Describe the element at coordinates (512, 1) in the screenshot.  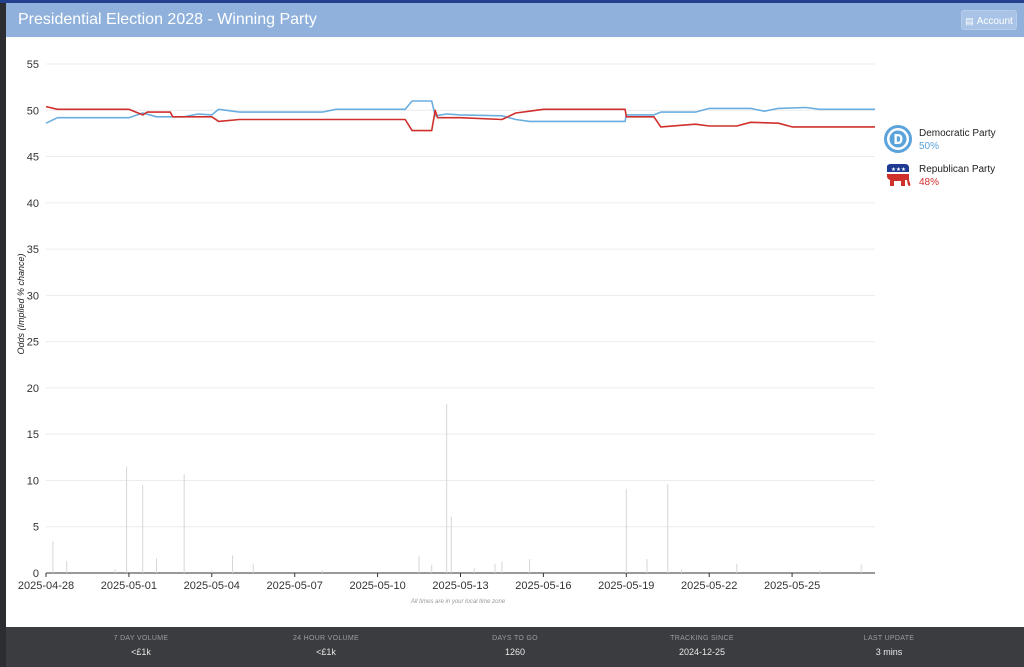
I see `top-accent-bar` at that location.